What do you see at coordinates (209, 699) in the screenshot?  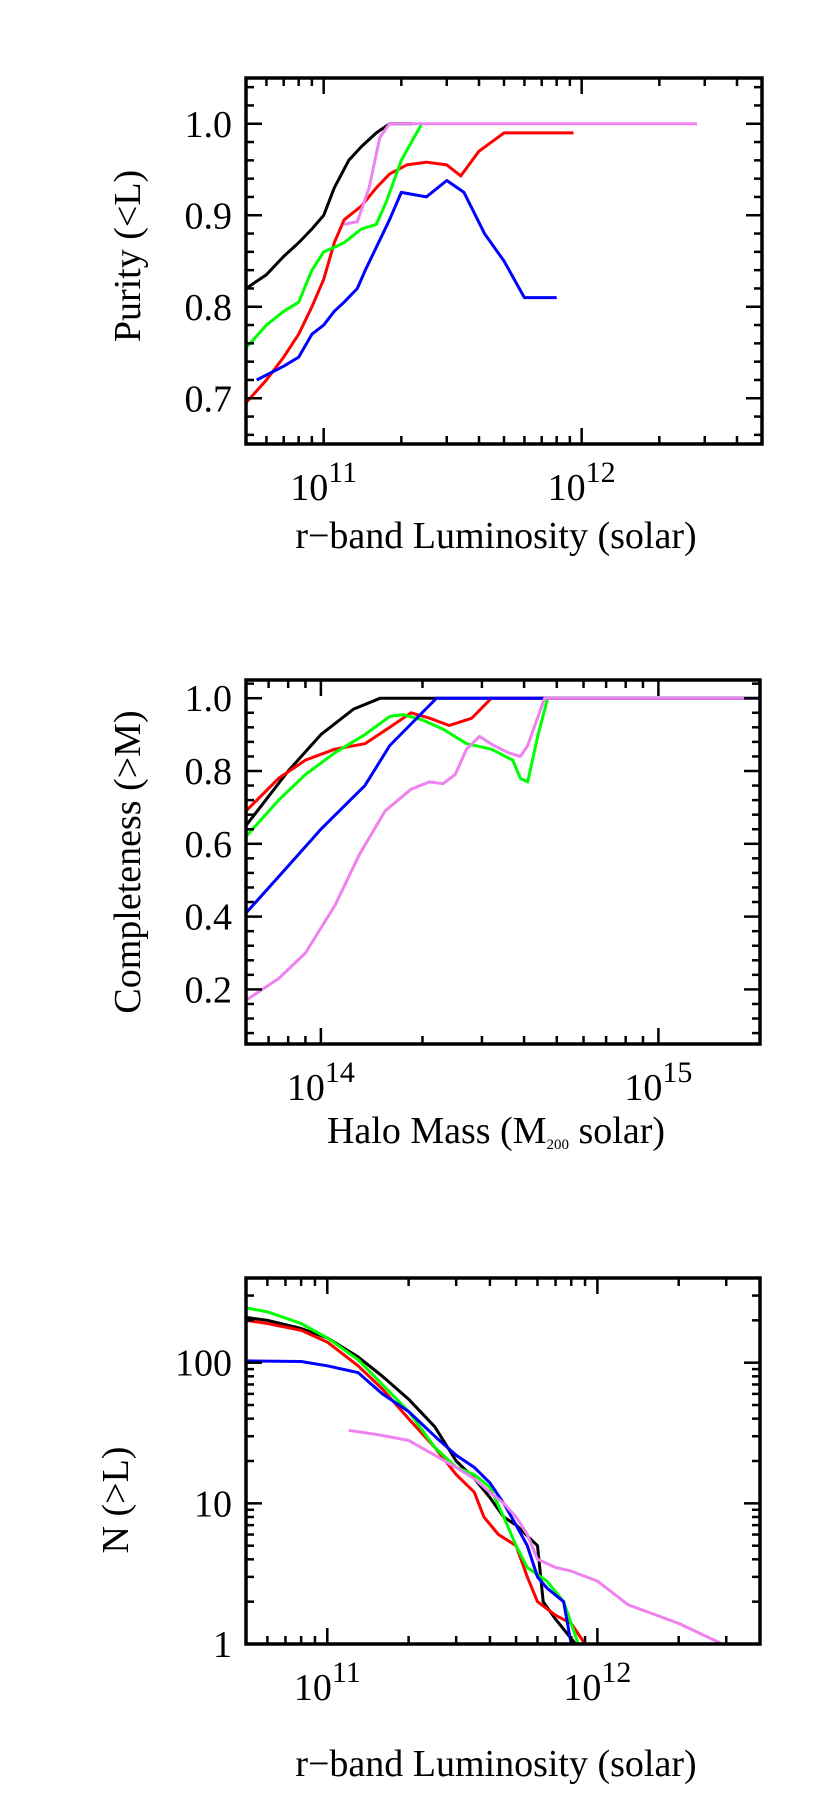 I see `completeness-y-tick-label: 1.0` at bounding box center [209, 699].